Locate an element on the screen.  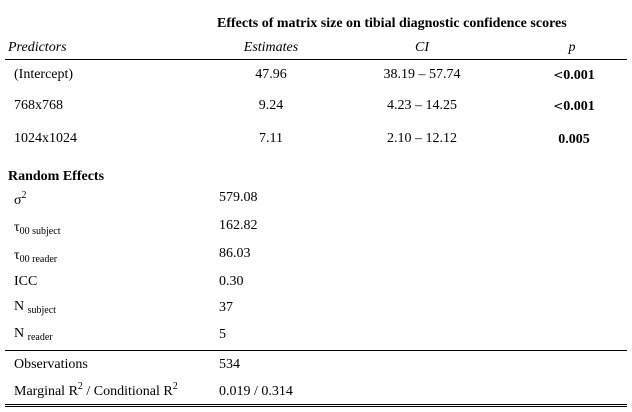
row-predictor: 1024x1024 is located at coordinates (45, 138).